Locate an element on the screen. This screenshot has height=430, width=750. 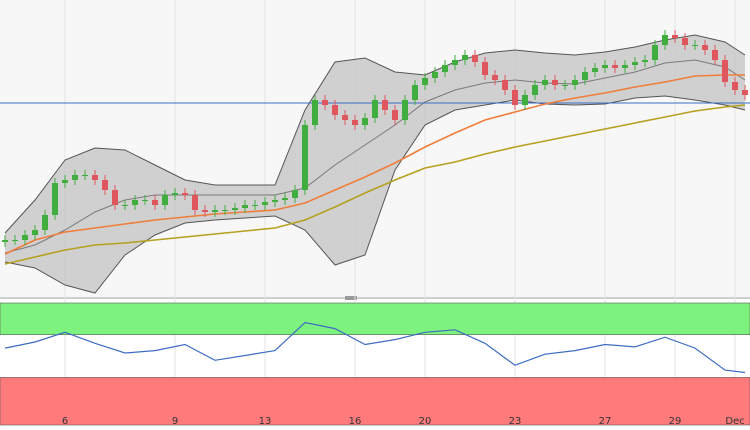
x-axis: 6 9 13 16 20 23 27 29 Dec is located at coordinates (403, 421).